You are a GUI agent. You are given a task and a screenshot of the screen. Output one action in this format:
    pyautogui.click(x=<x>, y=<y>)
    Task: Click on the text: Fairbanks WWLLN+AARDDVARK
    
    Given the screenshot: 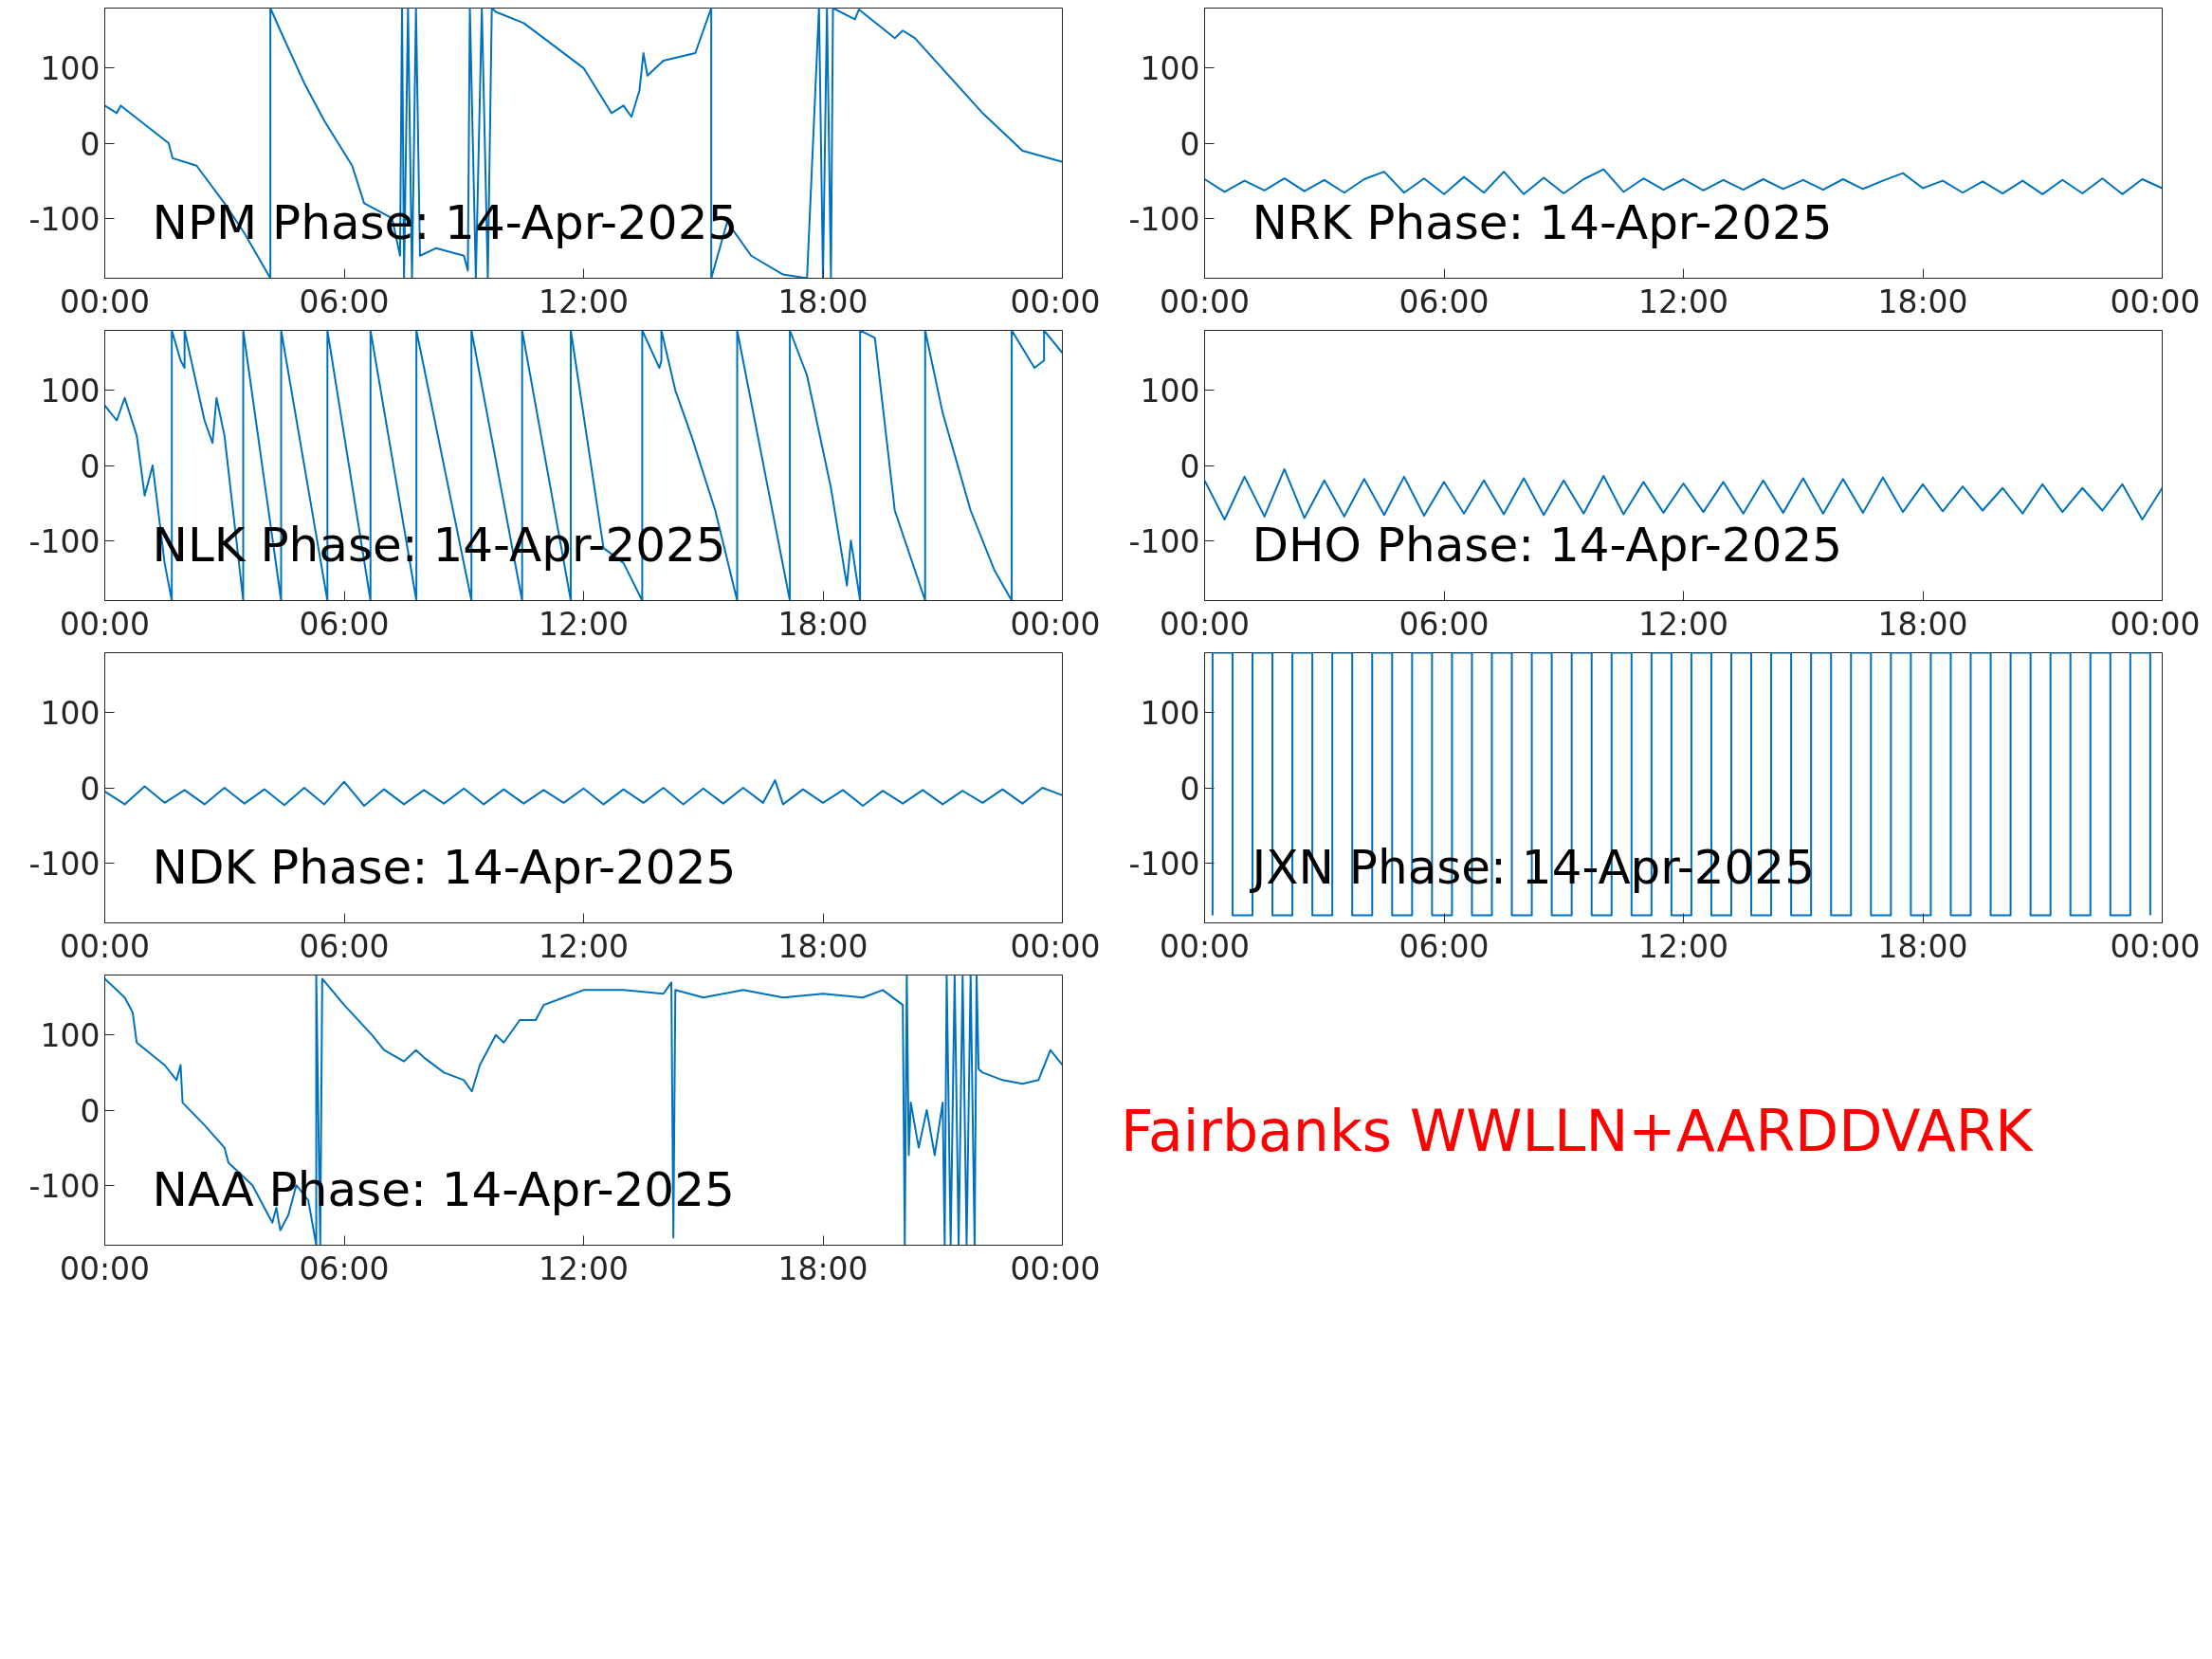 What is the action you would take?
    pyautogui.click(x=1577, y=1131)
    